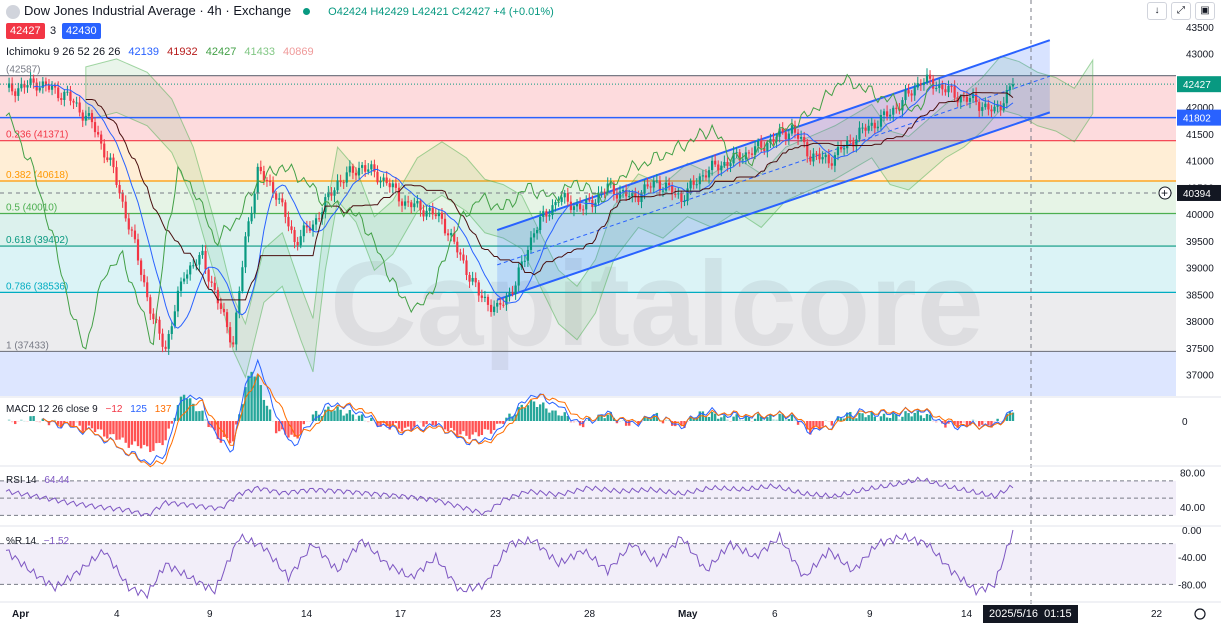 The height and width of the screenshot is (625, 1221). Describe the element at coordinates (37, 541) in the screenshot. I see `williams-legend: %R 14 −1.52` at that location.